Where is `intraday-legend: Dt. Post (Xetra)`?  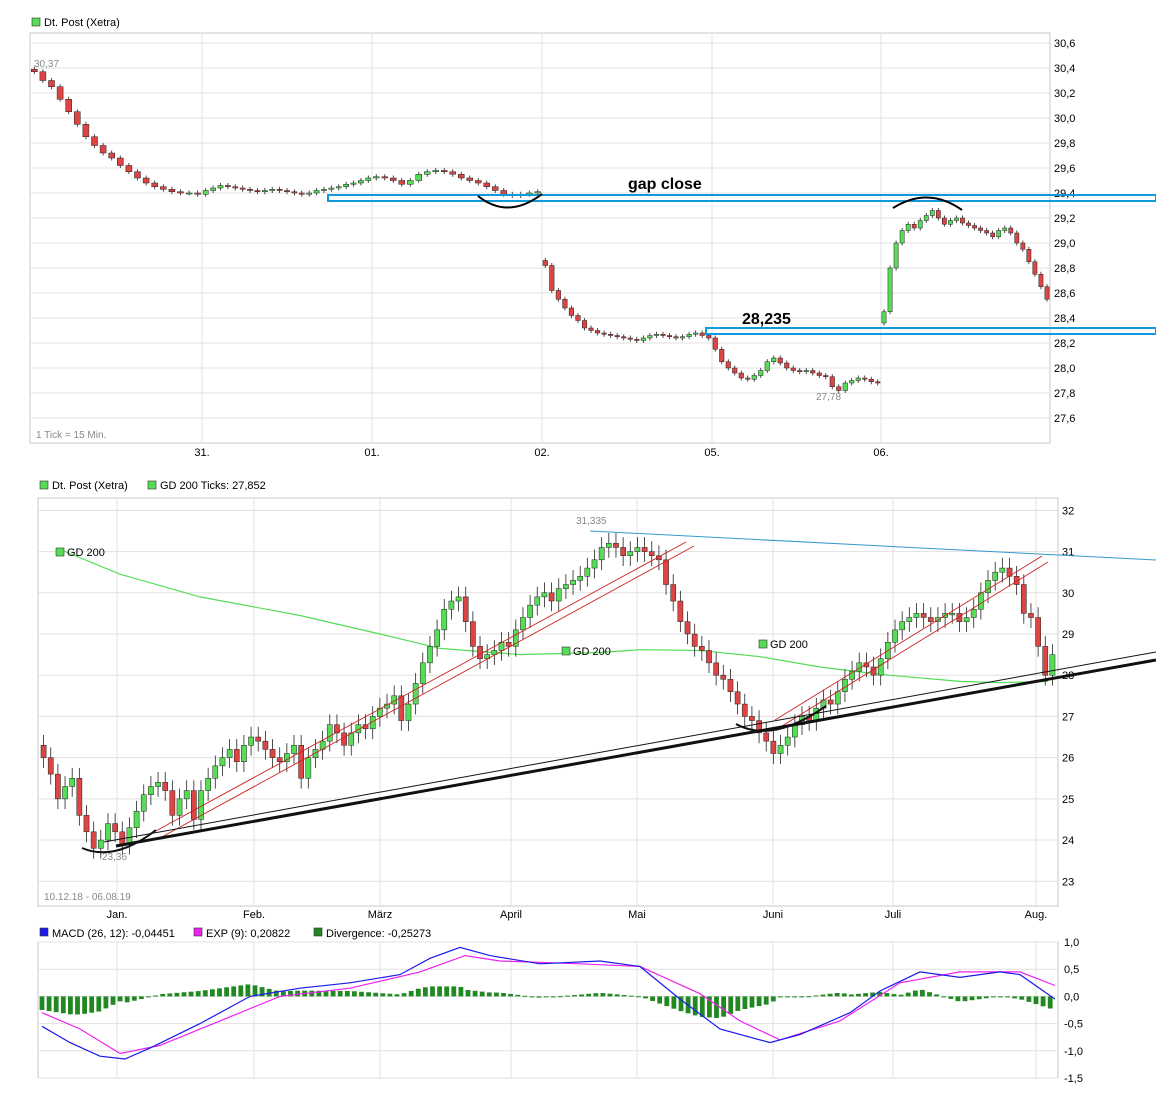 intraday-legend: Dt. Post (Xetra) is located at coordinates (82, 23).